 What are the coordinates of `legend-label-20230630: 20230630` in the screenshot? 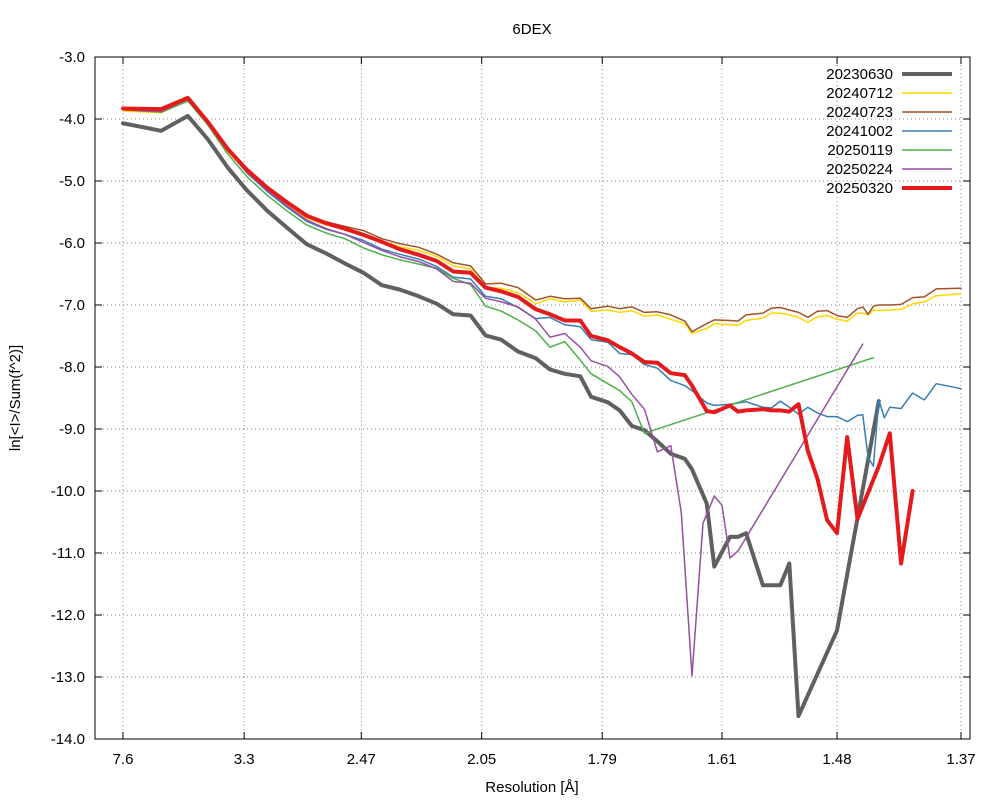 It's located at (859, 74).